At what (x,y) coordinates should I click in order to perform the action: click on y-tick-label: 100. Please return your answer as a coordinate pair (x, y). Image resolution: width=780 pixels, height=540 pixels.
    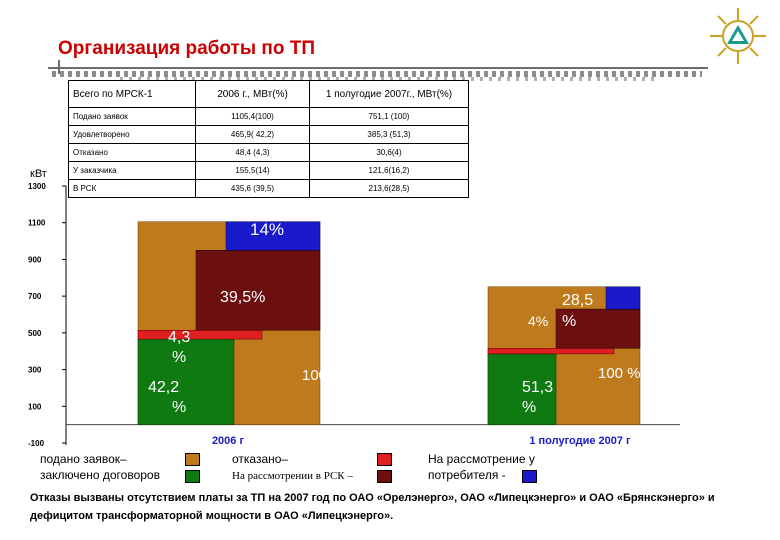
    Looking at the image, I should click on (35, 406).